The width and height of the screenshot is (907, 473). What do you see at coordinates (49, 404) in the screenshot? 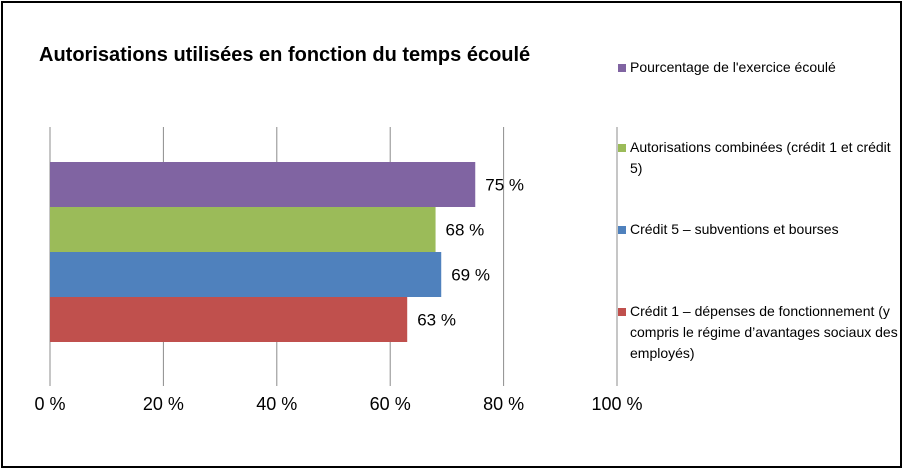
I see `x-tick-label: 0 %` at bounding box center [49, 404].